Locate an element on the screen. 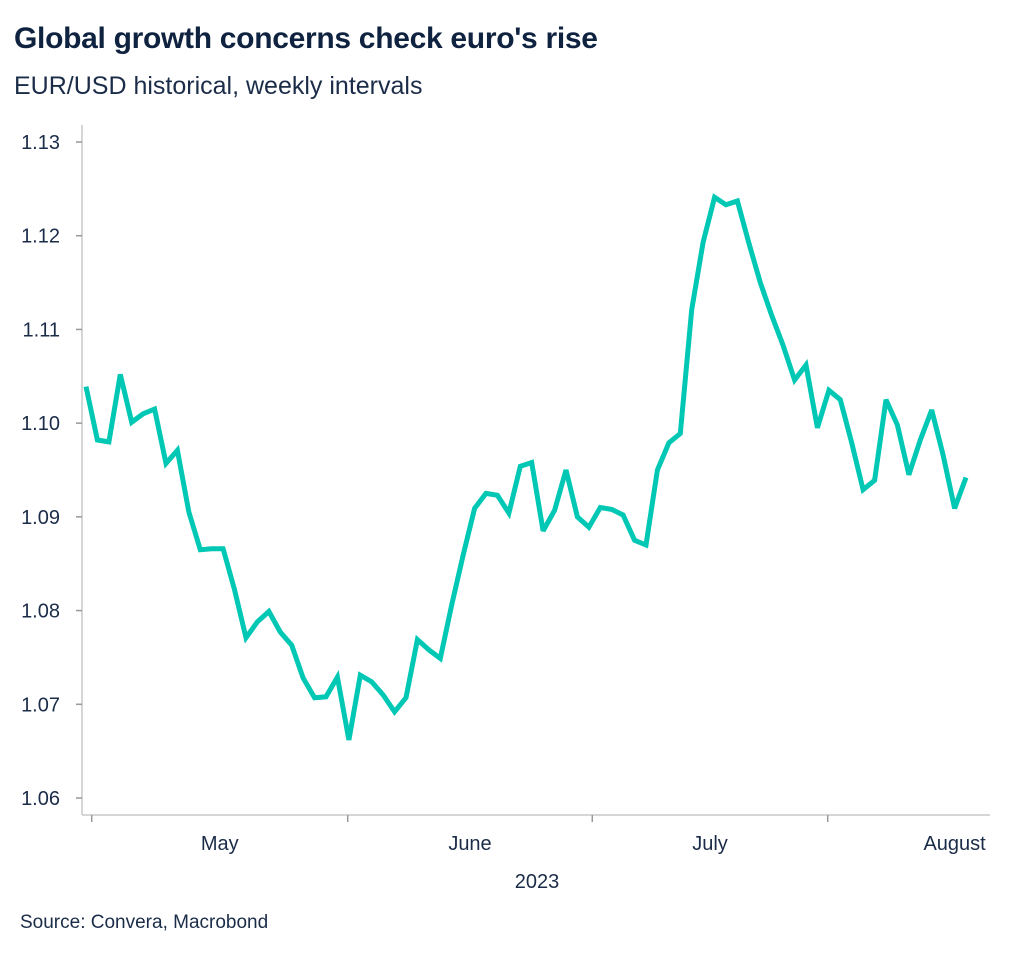  x-tick-label: July is located at coordinates (710, 844).